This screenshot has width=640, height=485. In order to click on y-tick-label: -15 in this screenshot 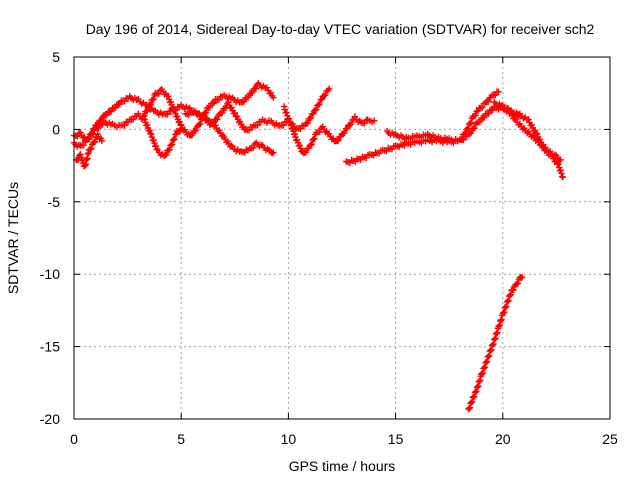, I will do `click(50, 347)`.